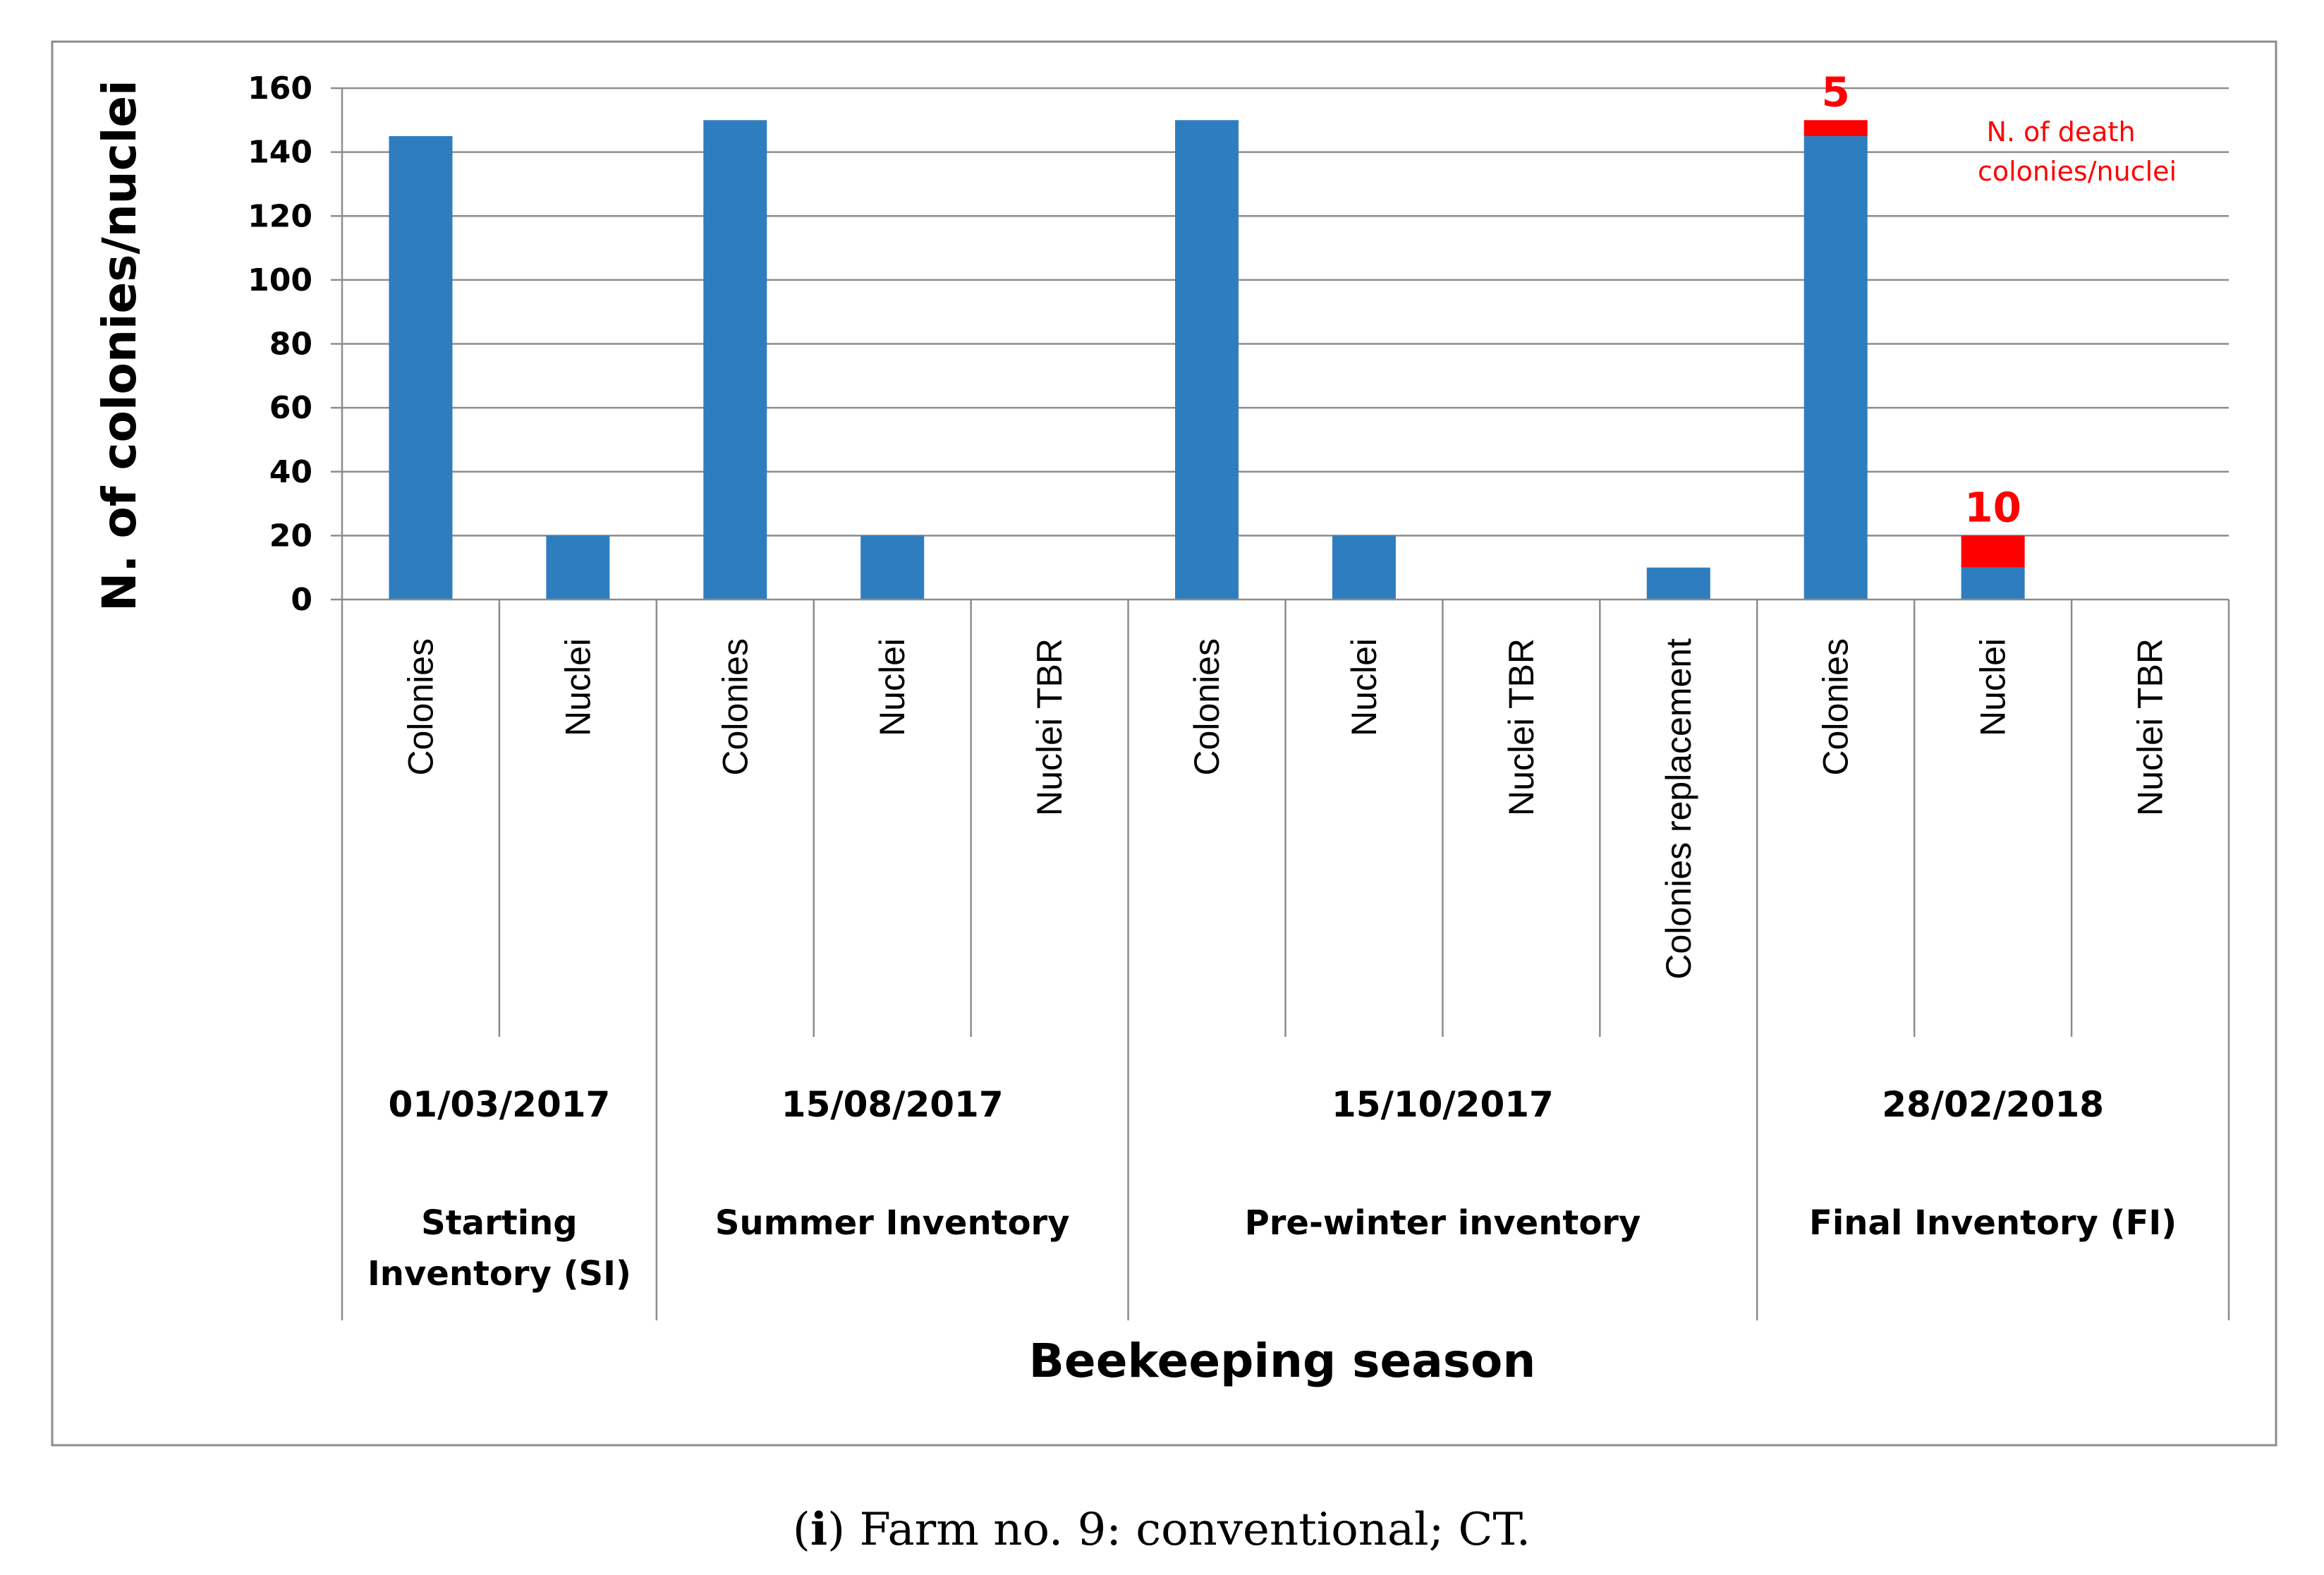 The image size is (2324, 1575). I want to click on caption-open: (, so click(801, 1530).